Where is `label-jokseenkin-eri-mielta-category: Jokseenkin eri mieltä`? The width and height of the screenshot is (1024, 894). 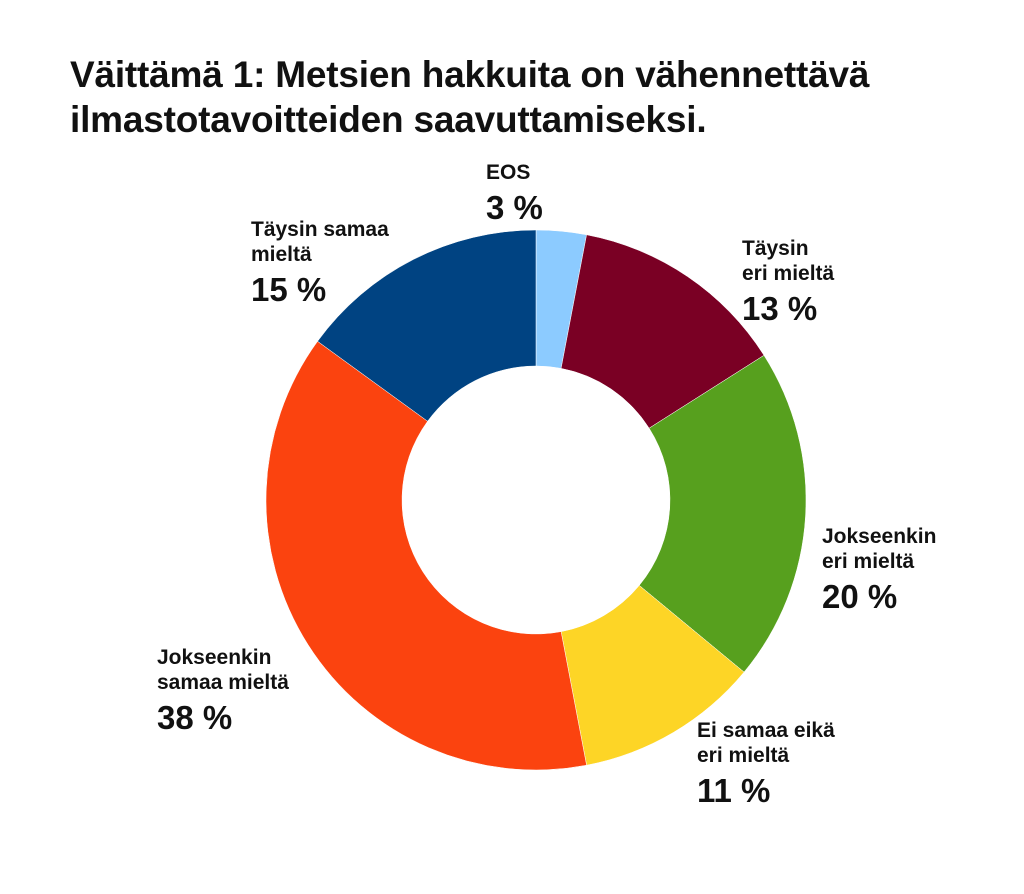 label-jokseenkin-eri-mielta-category: Jokseenkin eri mieltä is located at coordinates (879, 549).